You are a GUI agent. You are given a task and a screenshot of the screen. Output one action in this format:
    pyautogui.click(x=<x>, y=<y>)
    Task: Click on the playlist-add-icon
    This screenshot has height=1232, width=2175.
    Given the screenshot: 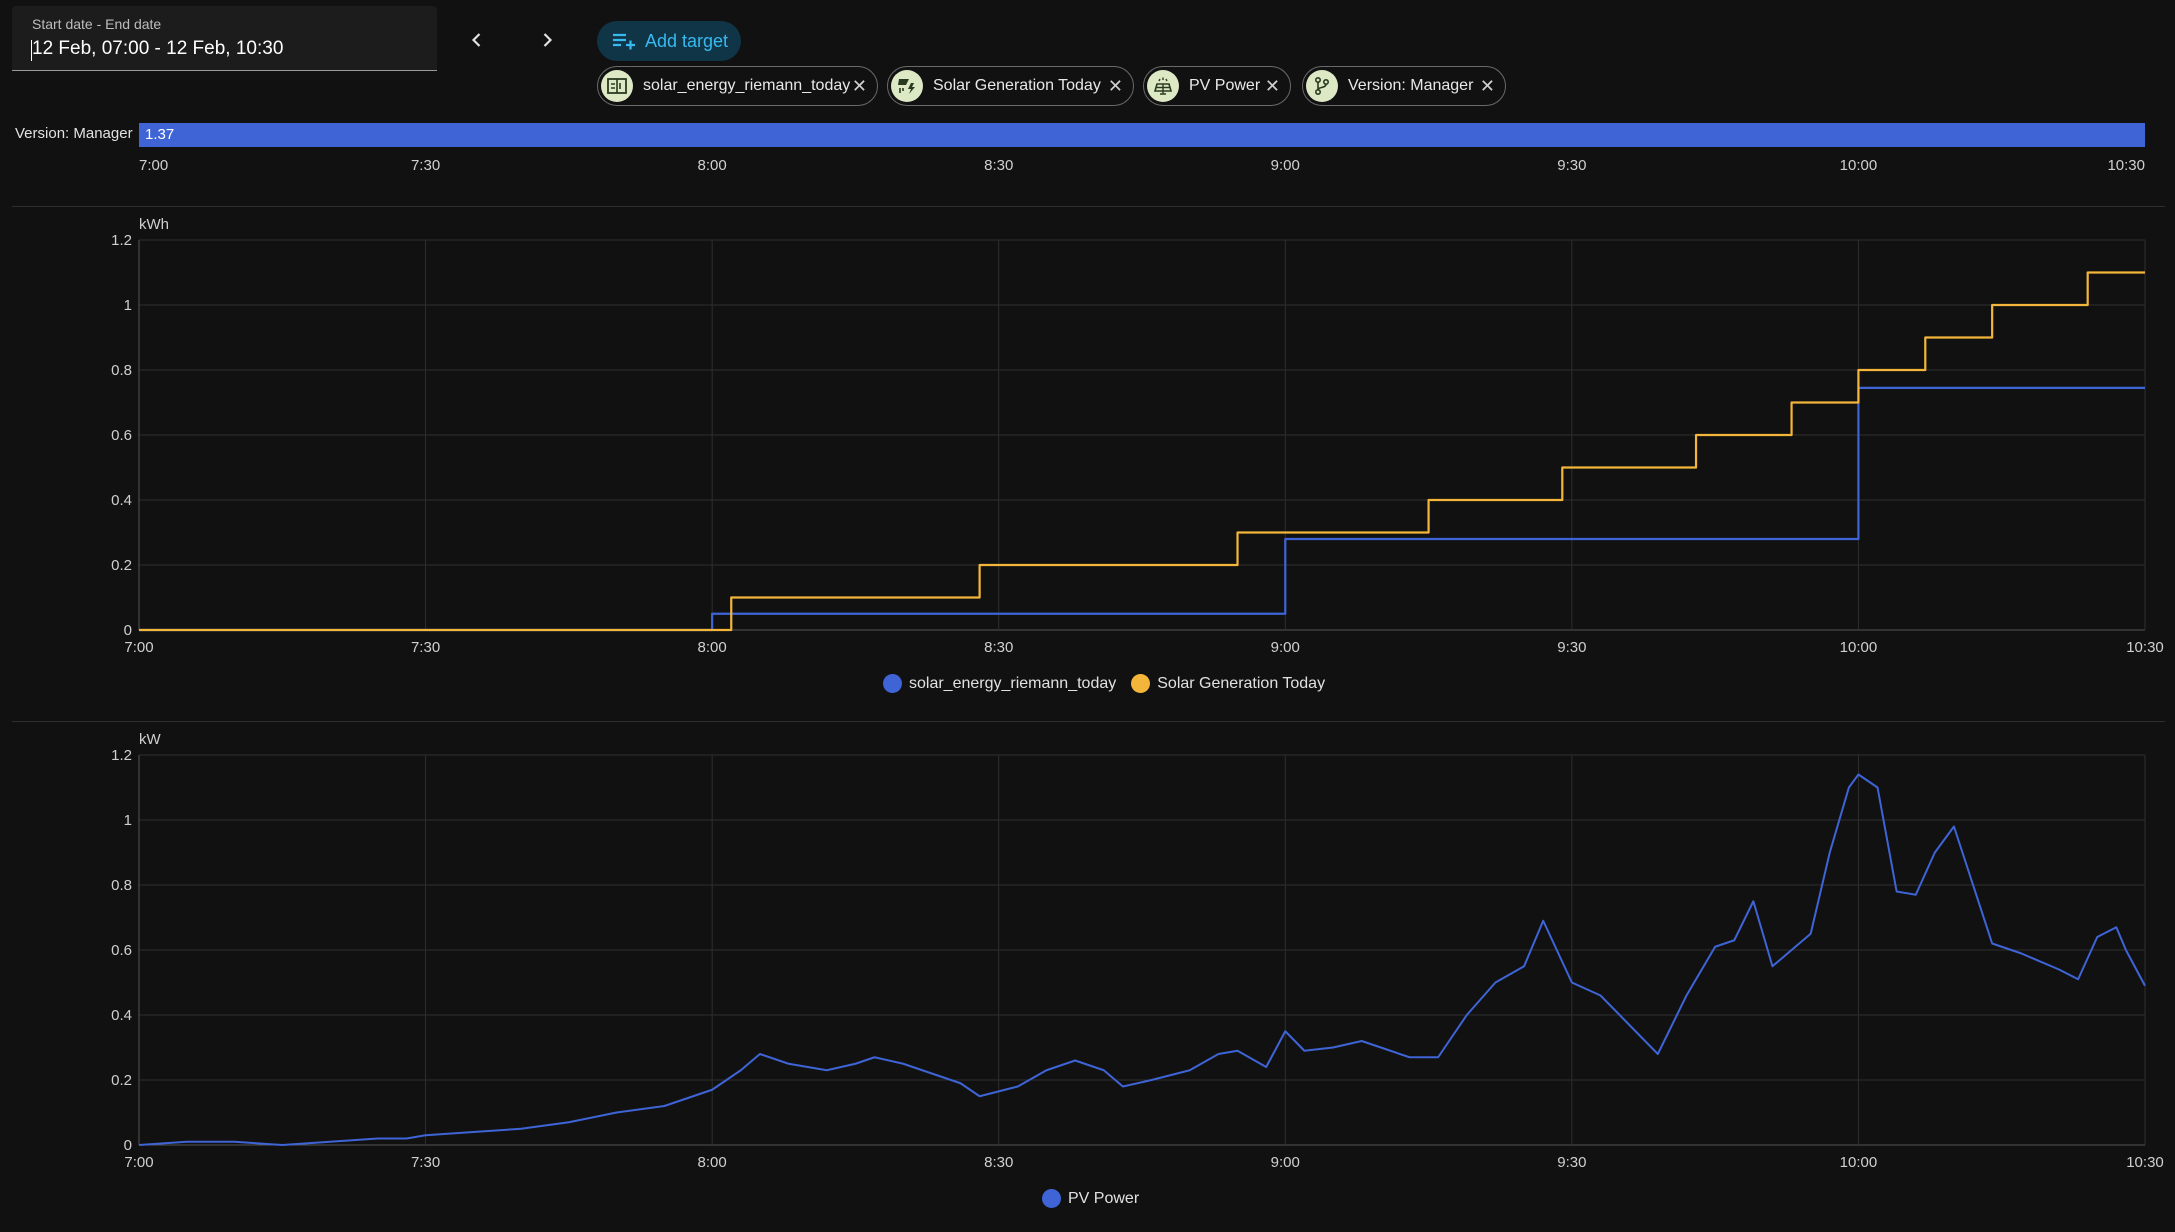 What is the action you would take?
    pyautogui.click(x=624, y=41)
    